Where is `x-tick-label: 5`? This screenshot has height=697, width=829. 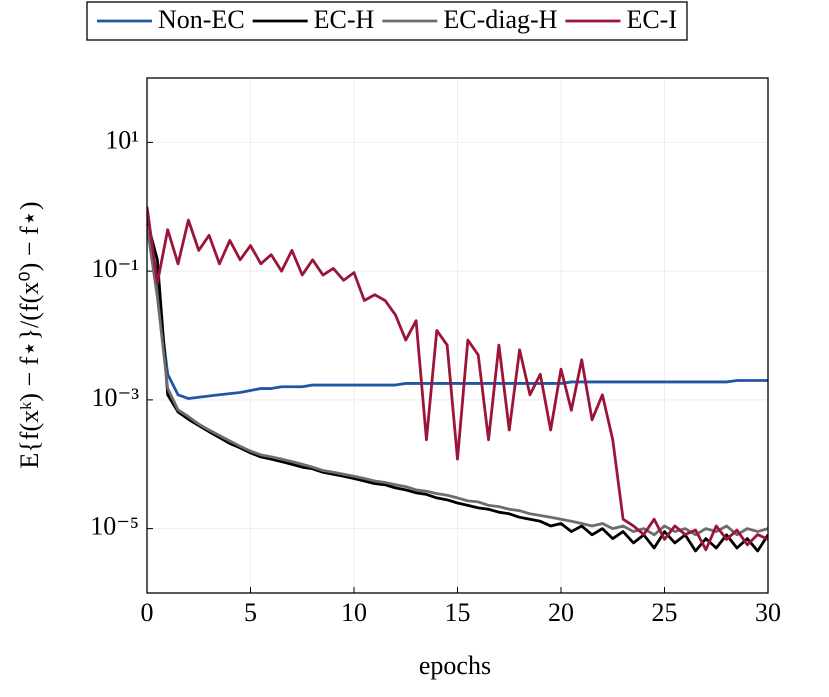
x-tick-label: 5 is located at coordinates (250, 612).